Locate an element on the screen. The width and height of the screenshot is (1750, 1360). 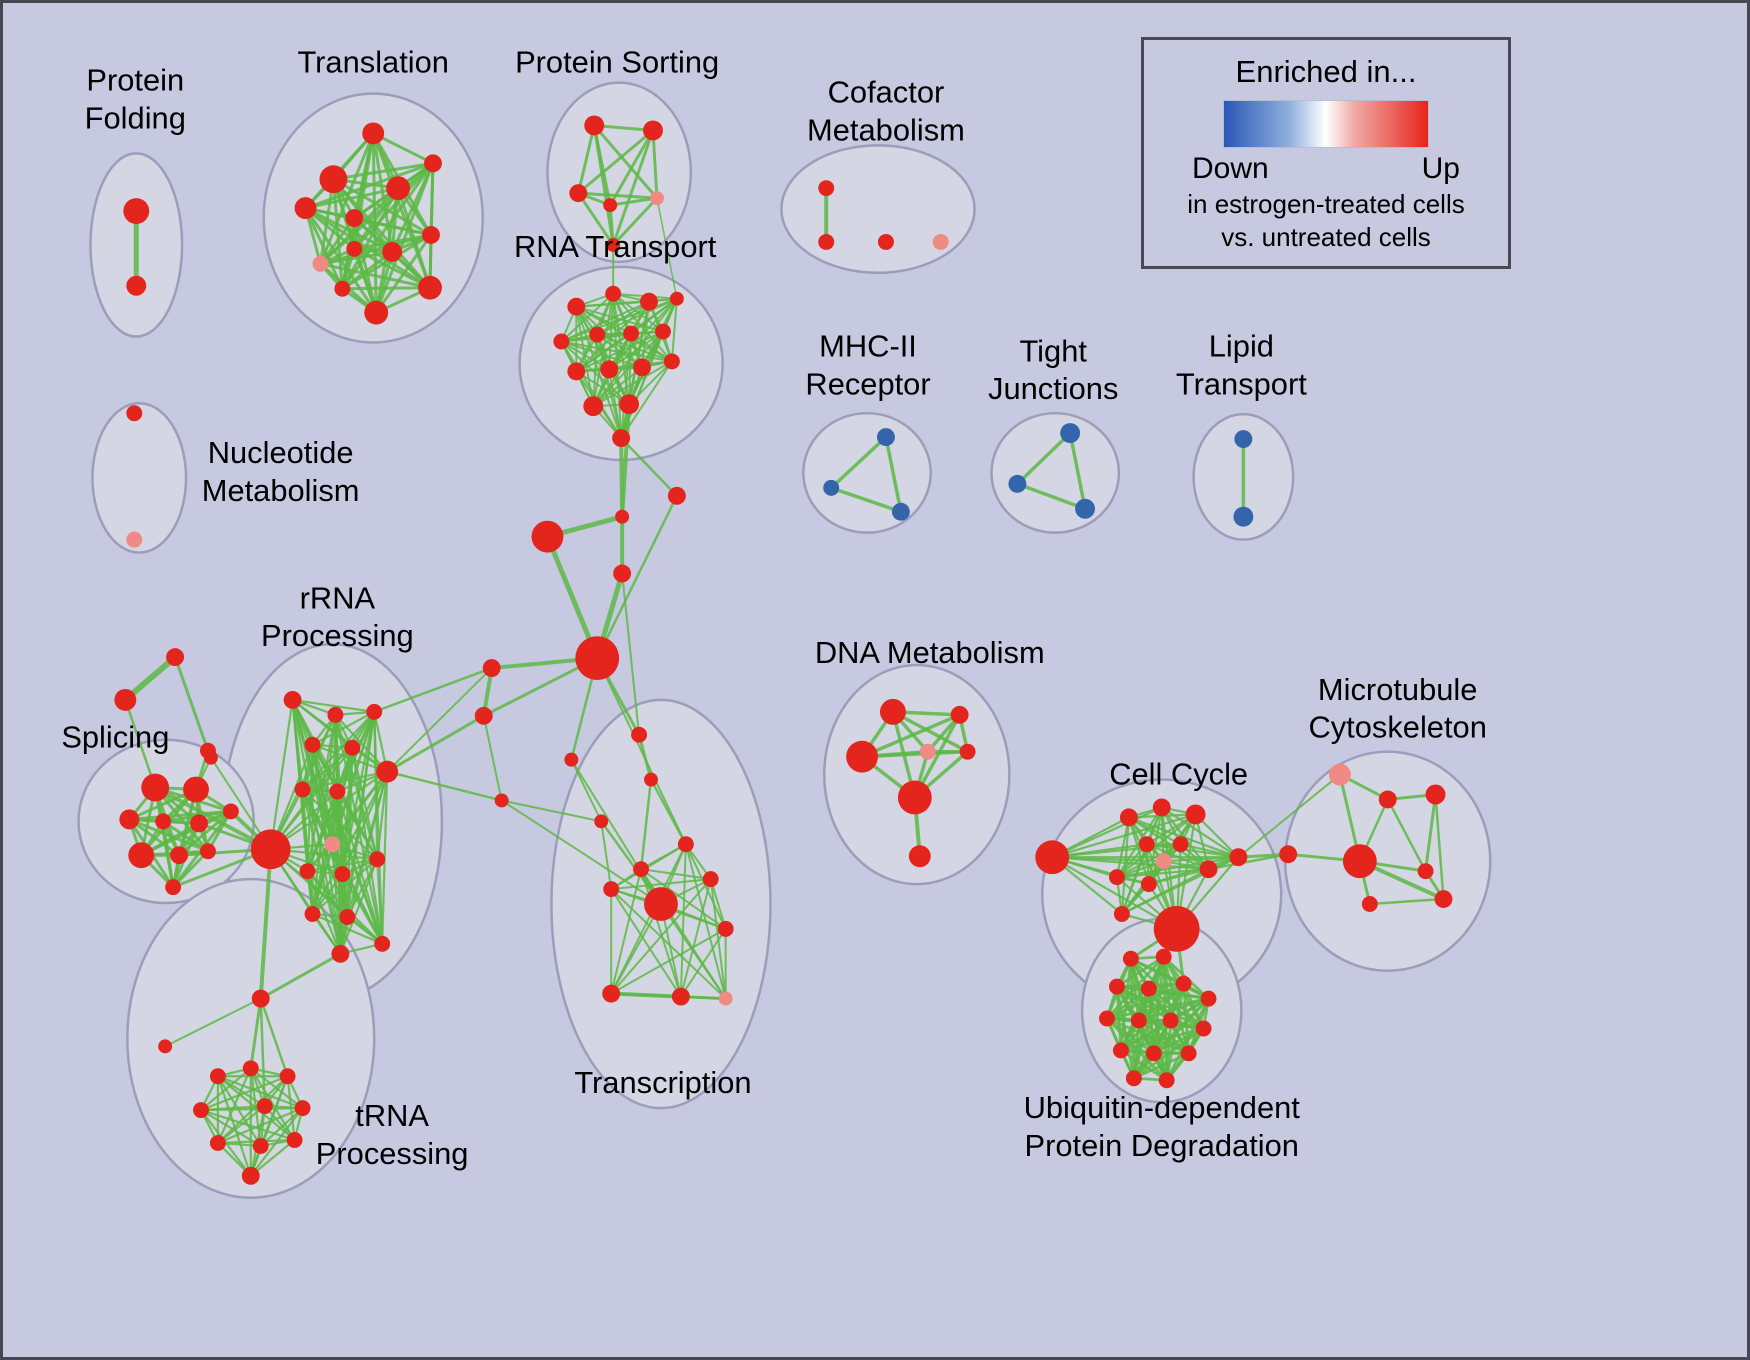
legend-caption-line2: vs. untreated cells is located at coordinates (1326, 237).